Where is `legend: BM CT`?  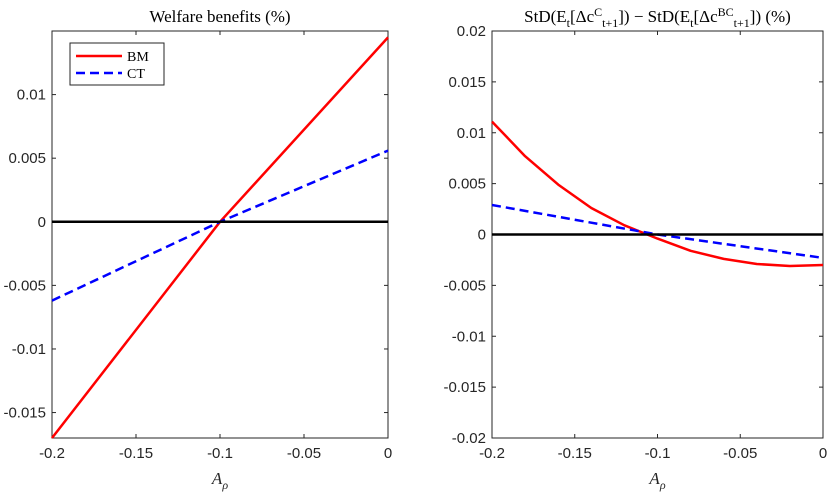 legend: BM CT is located at coordinates (117, 64).